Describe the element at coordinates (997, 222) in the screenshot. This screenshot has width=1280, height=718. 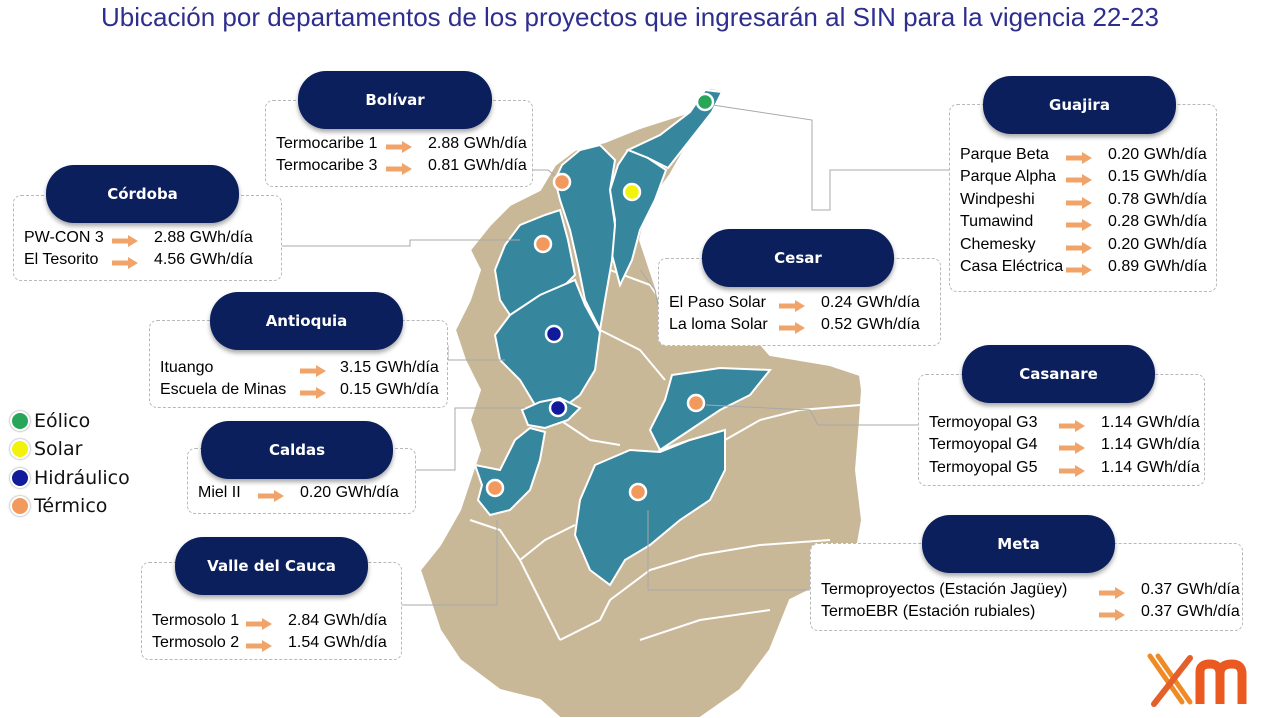
I see `project-name: Tumawind` at that location.